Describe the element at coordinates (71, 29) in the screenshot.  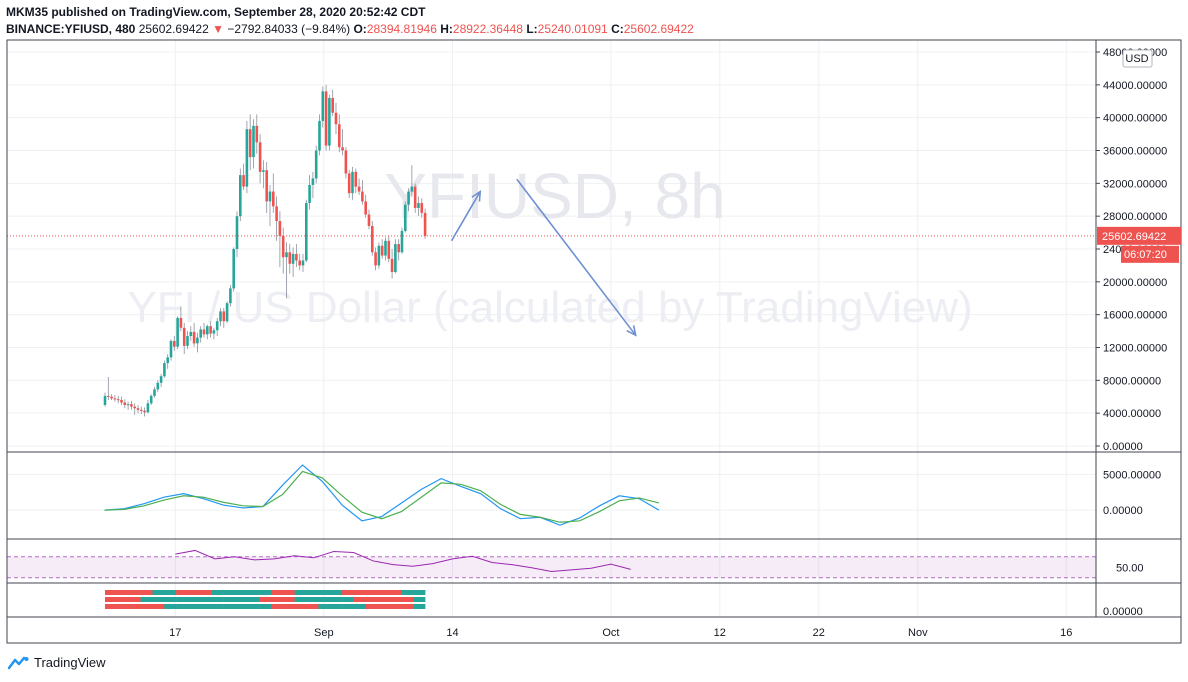
I see `symbol-label: BINANCE:YFIUSD, 480` at that location.